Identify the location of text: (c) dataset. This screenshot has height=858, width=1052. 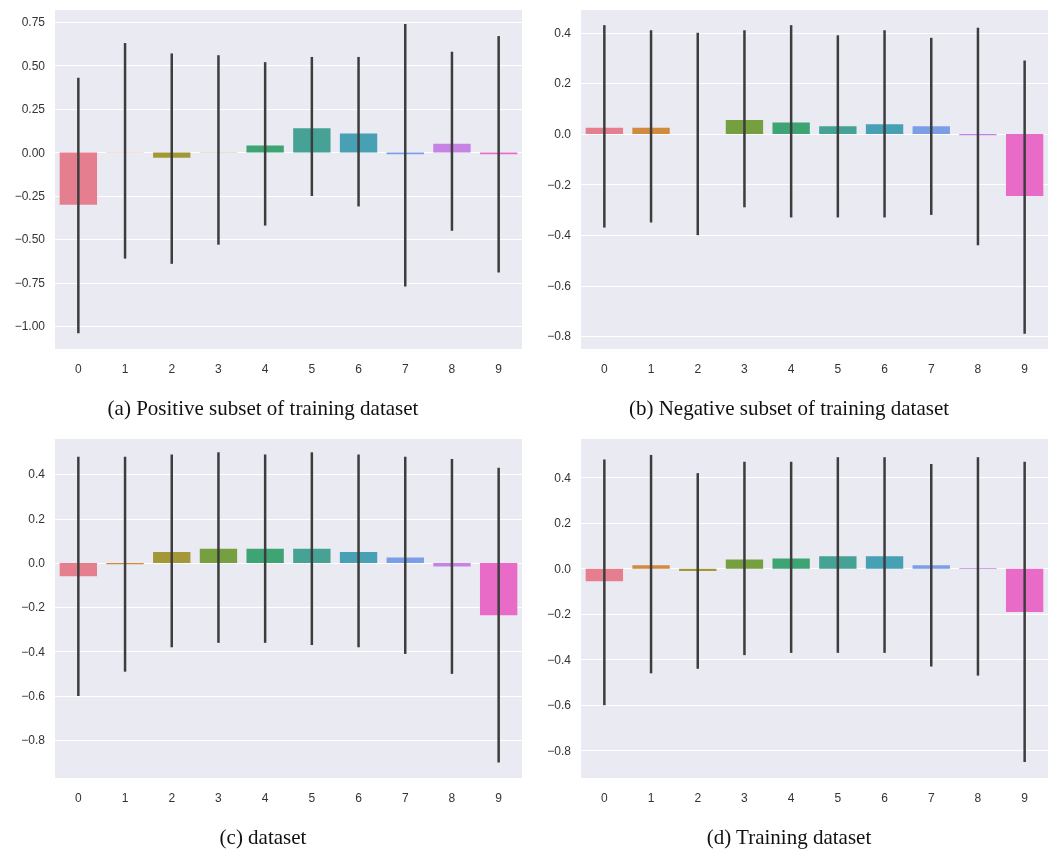
(263, 836).